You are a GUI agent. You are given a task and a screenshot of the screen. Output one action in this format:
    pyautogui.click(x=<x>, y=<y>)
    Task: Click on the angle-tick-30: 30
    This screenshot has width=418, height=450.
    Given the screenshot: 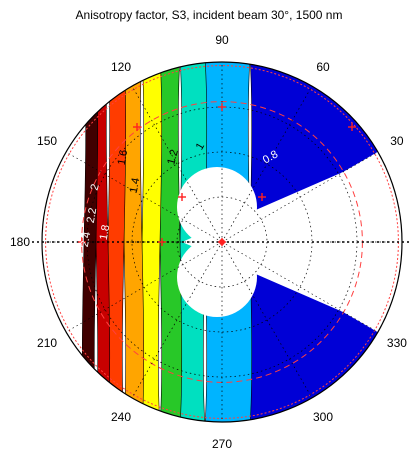 What is the action you would take?
    pyautogui.click(x=397, y=141)
    